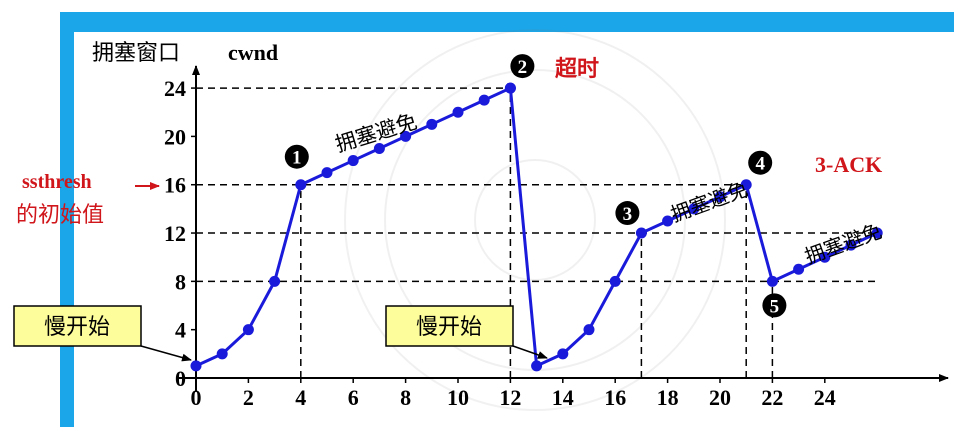 The height and width of the screenshot is (427, 954). Describe the element at coordinates (825, 397) in the screenshot. I see `x-tick-label: 24` at that location.